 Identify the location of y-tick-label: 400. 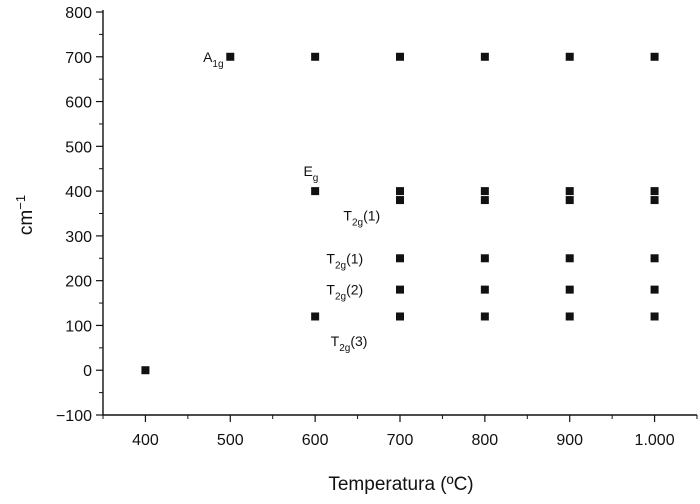
(78, 192).